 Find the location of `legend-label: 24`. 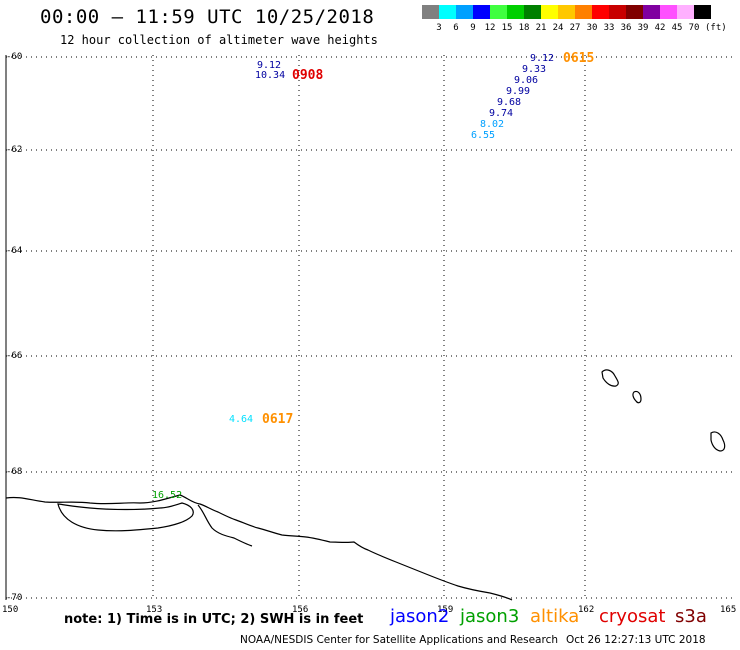

legend-label: 24 is located at coordinates (558, 28).